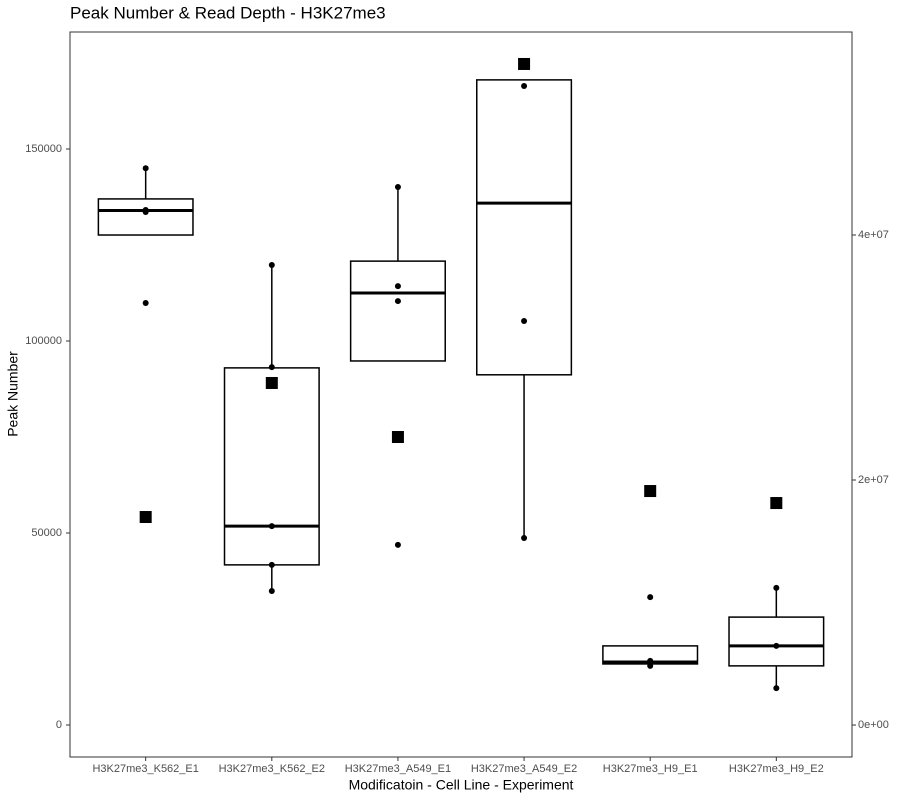  Describe the element at coordinates (13, 394) in the screenshot. I see `y-axis-title: Peak Number` at that location.